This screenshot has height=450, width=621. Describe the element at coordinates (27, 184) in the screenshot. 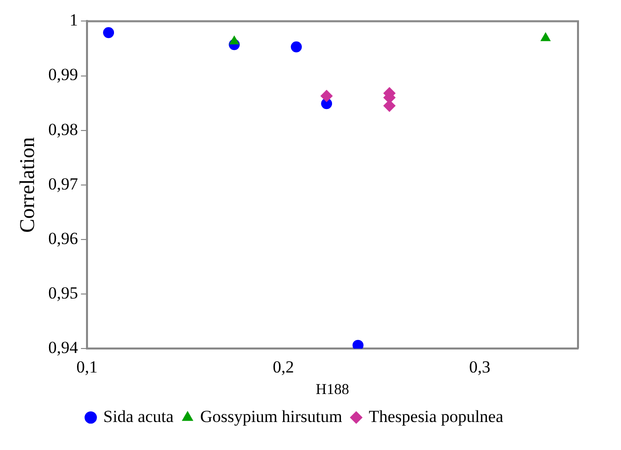

I see `y-axis-title: Correlation` at that location.